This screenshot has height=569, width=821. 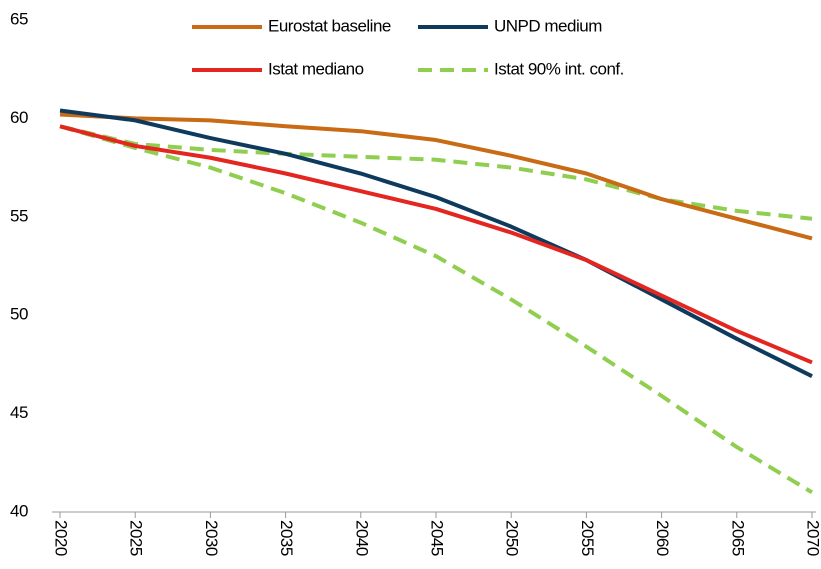 What do you see at coordinates (559, 68) in the screenshot?
I see `legend-label: Istat 90% int. conf.` at bounding box center [559, 68].